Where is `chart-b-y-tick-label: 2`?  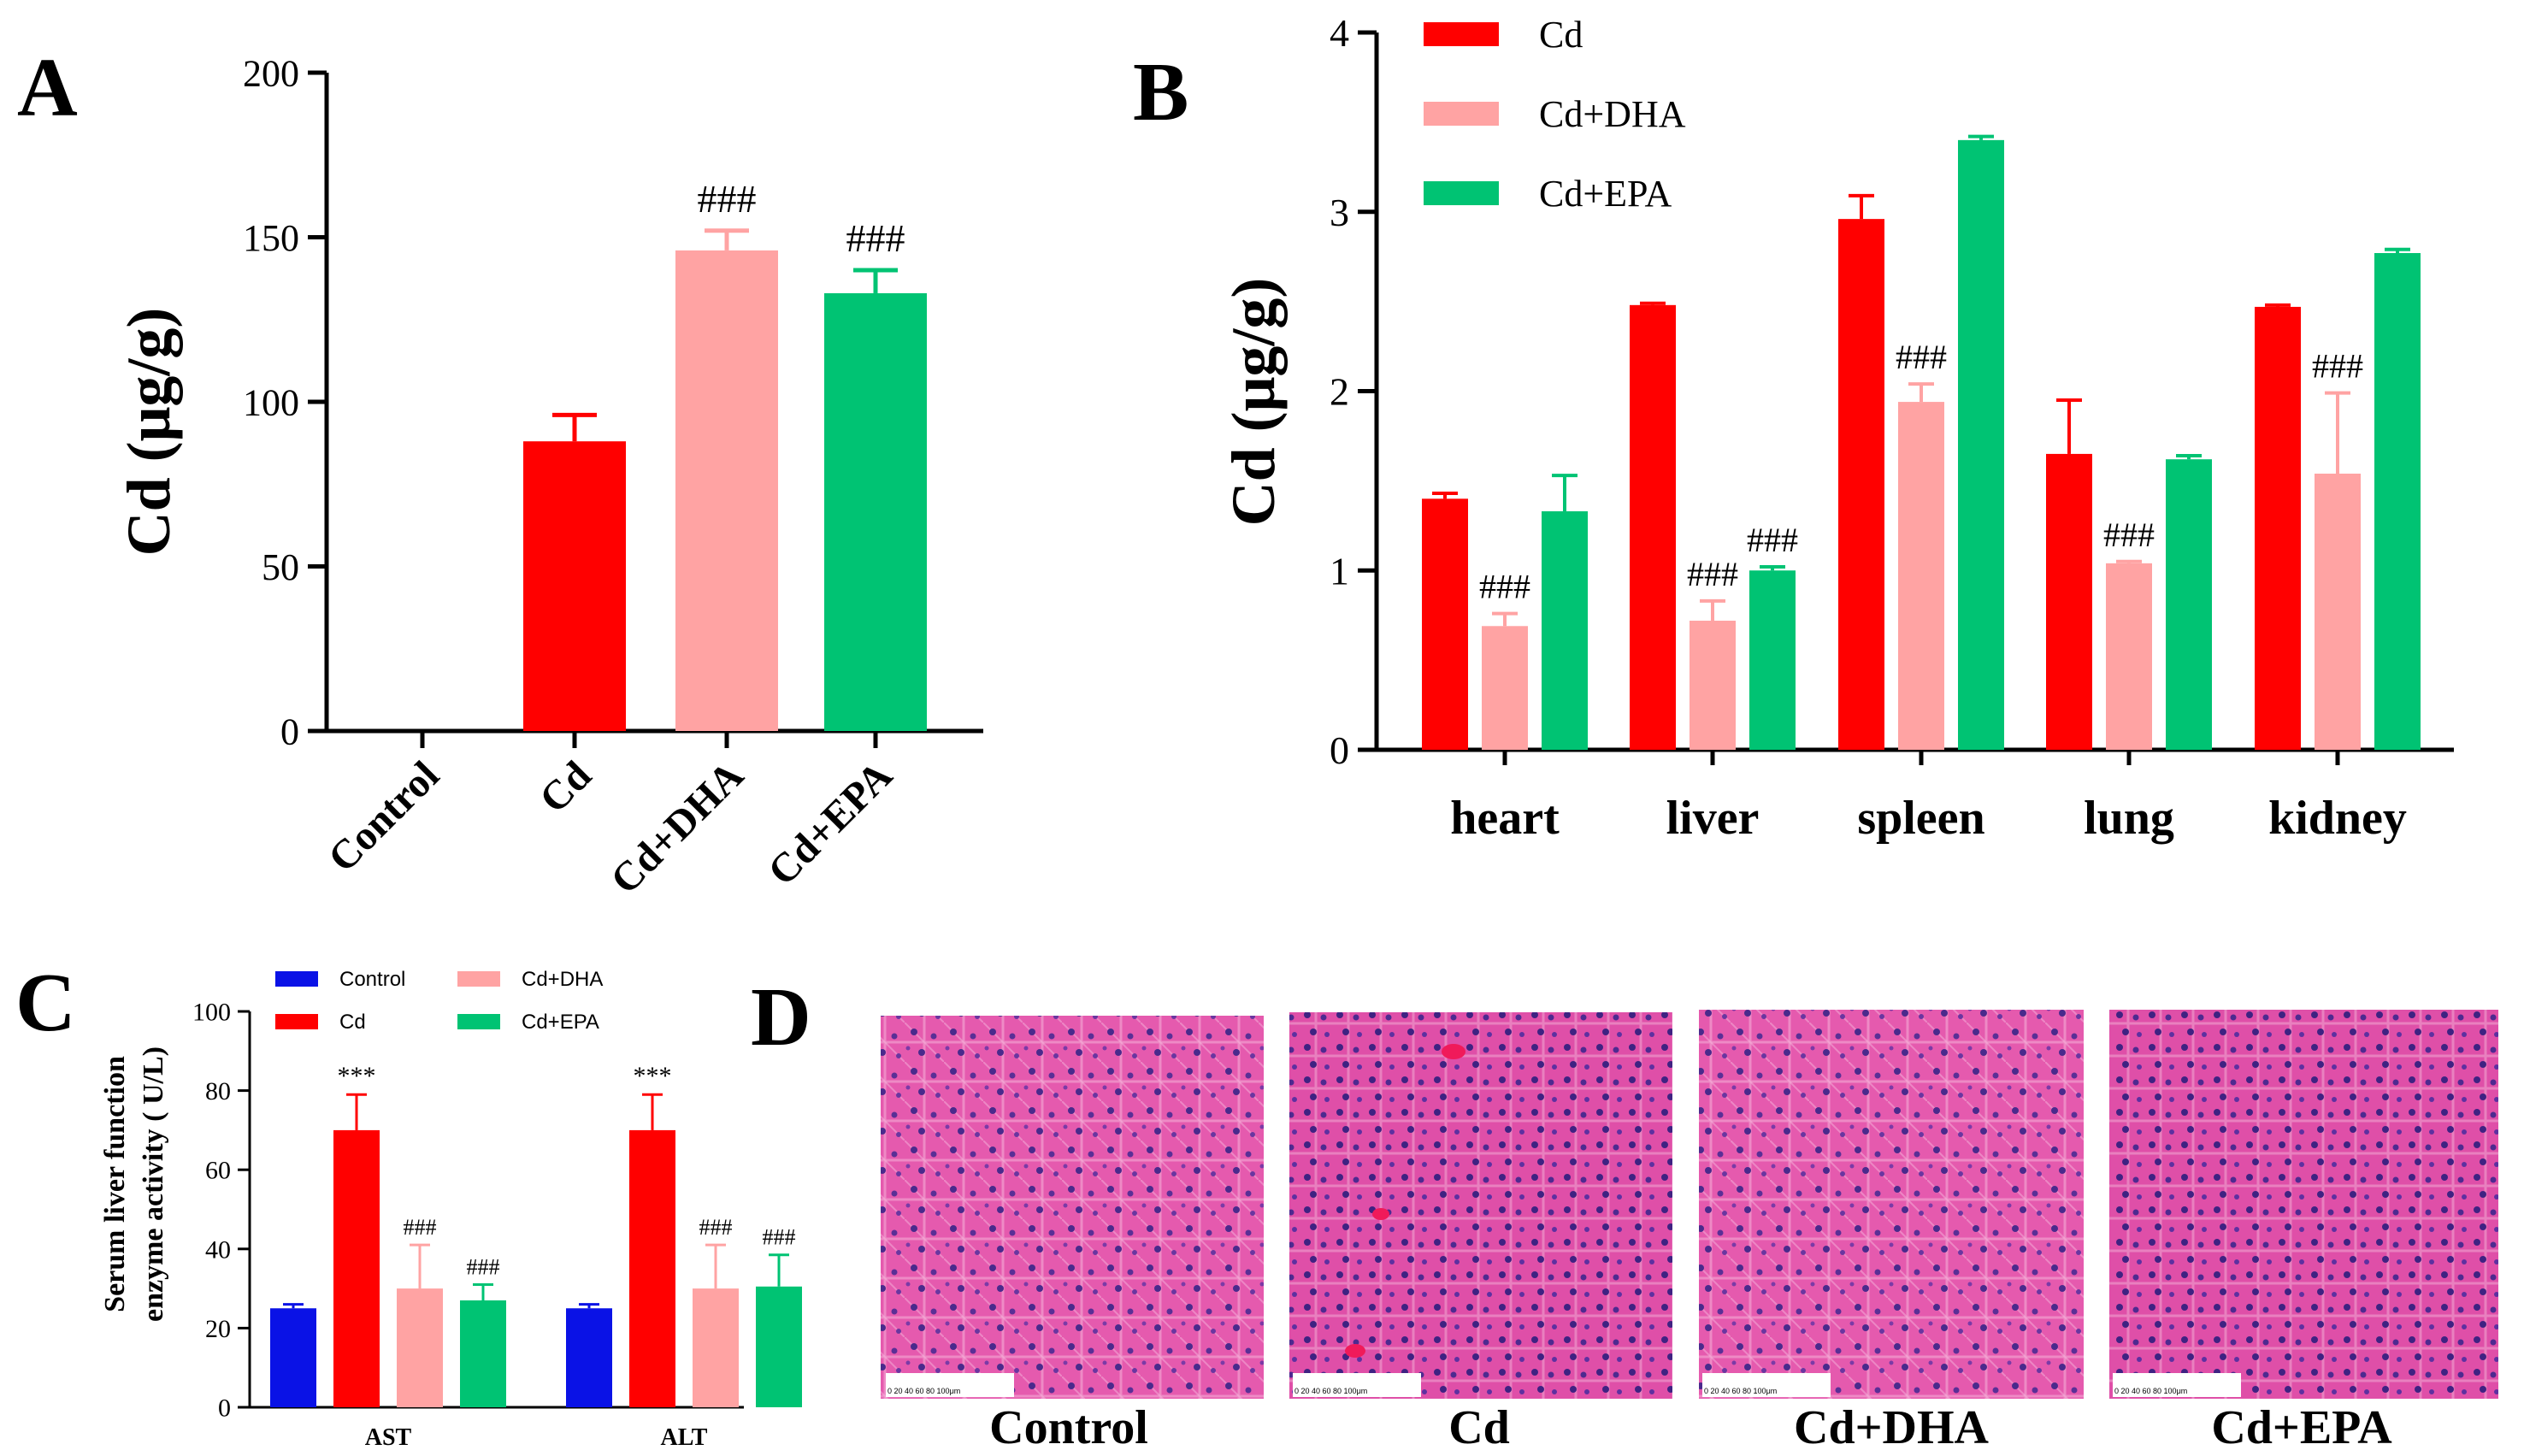
chart-b-y-tick-label: 2 is located at coordinates (1340, 392).